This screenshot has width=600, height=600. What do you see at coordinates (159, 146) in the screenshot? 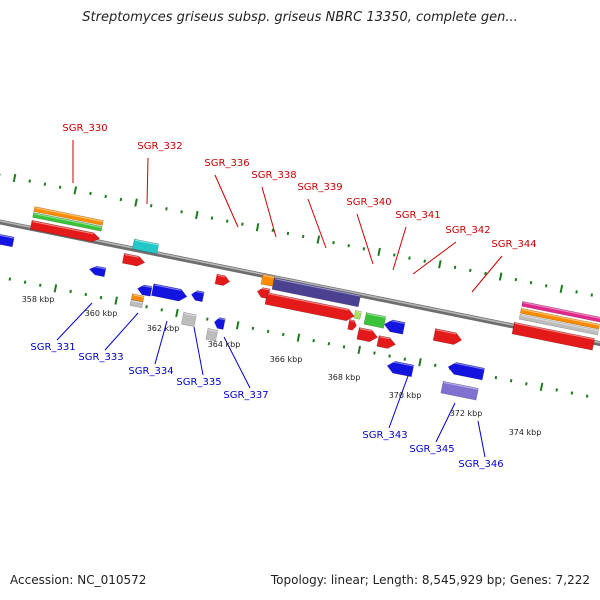
I see `label-sgr_332: SGR_332` at bounding box center [159, 146].